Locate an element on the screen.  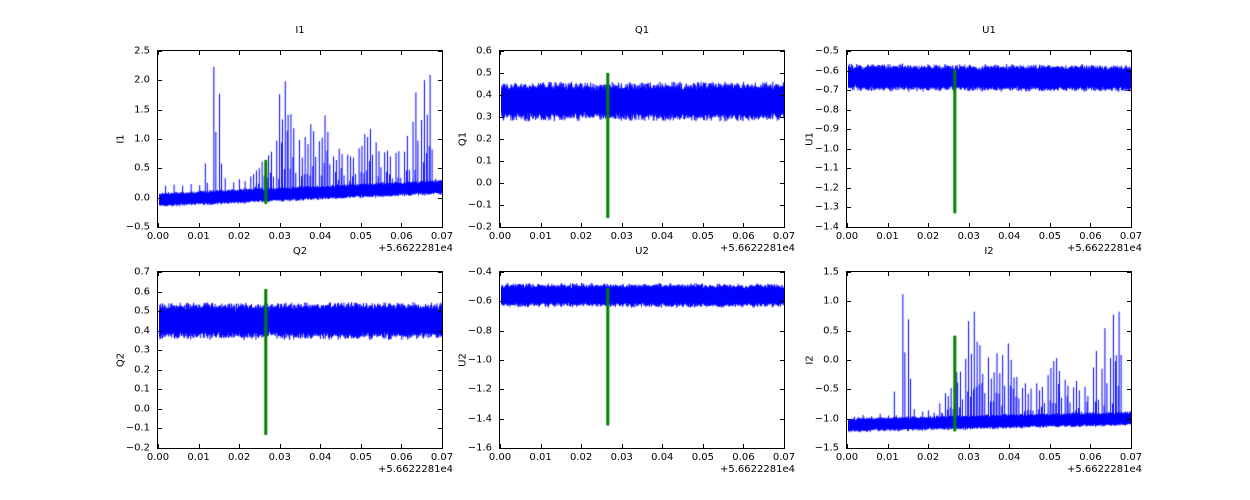
subplot-title-u1: U1 is located at coordinates (989, 30).